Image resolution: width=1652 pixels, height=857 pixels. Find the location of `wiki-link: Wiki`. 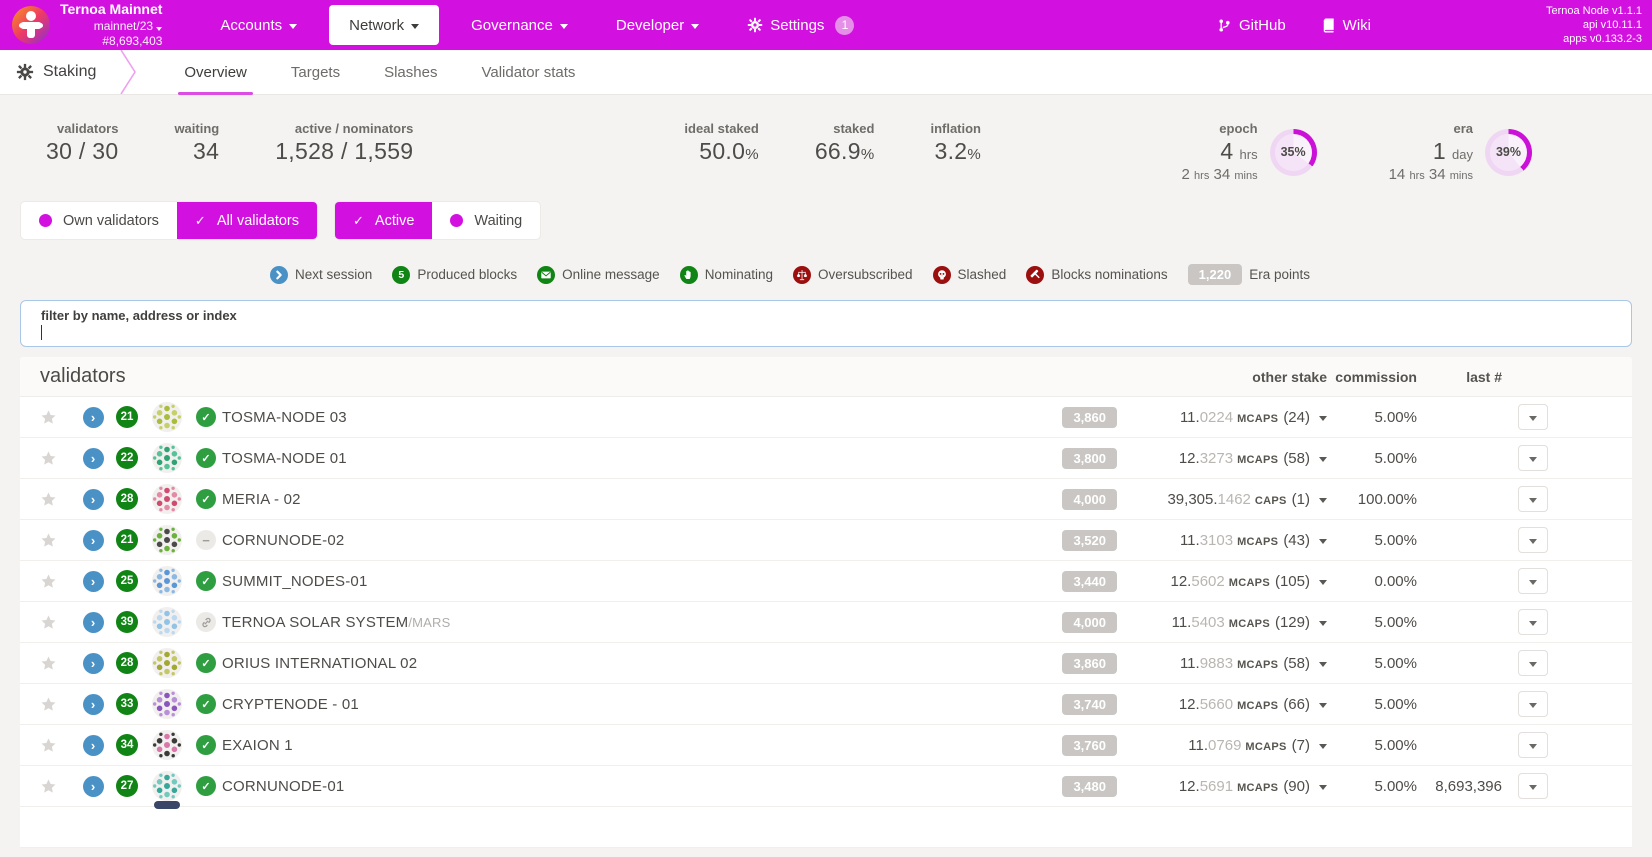

wiki-link: Wiki is located at coordinates (1346, 25).